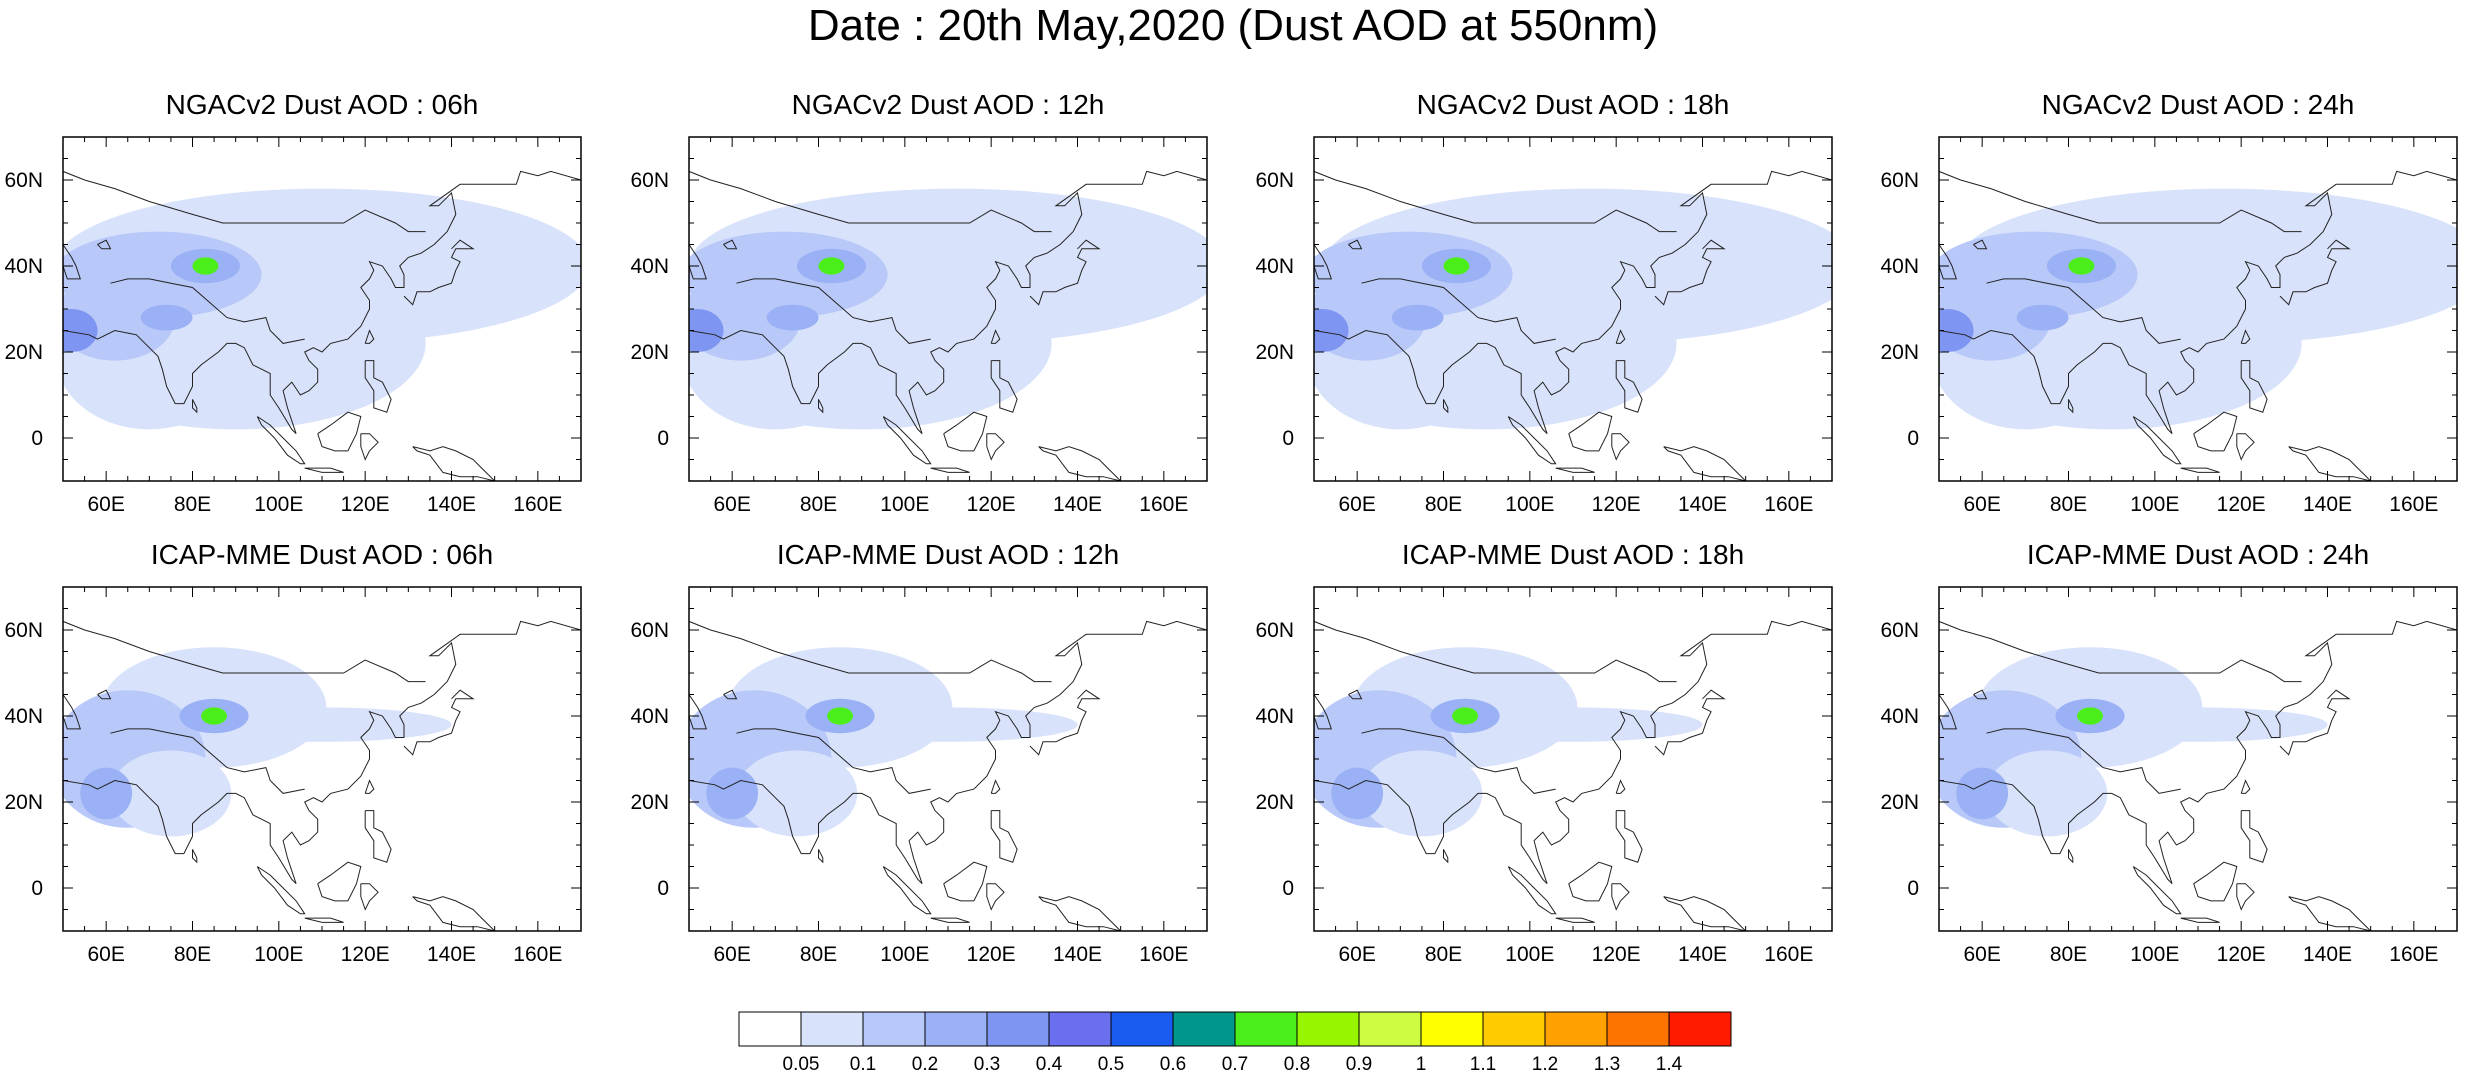 The width and height of the screenshot is (2466, 1071). I want to click on colorbar-label: 0.6, so click(1173, 1062).